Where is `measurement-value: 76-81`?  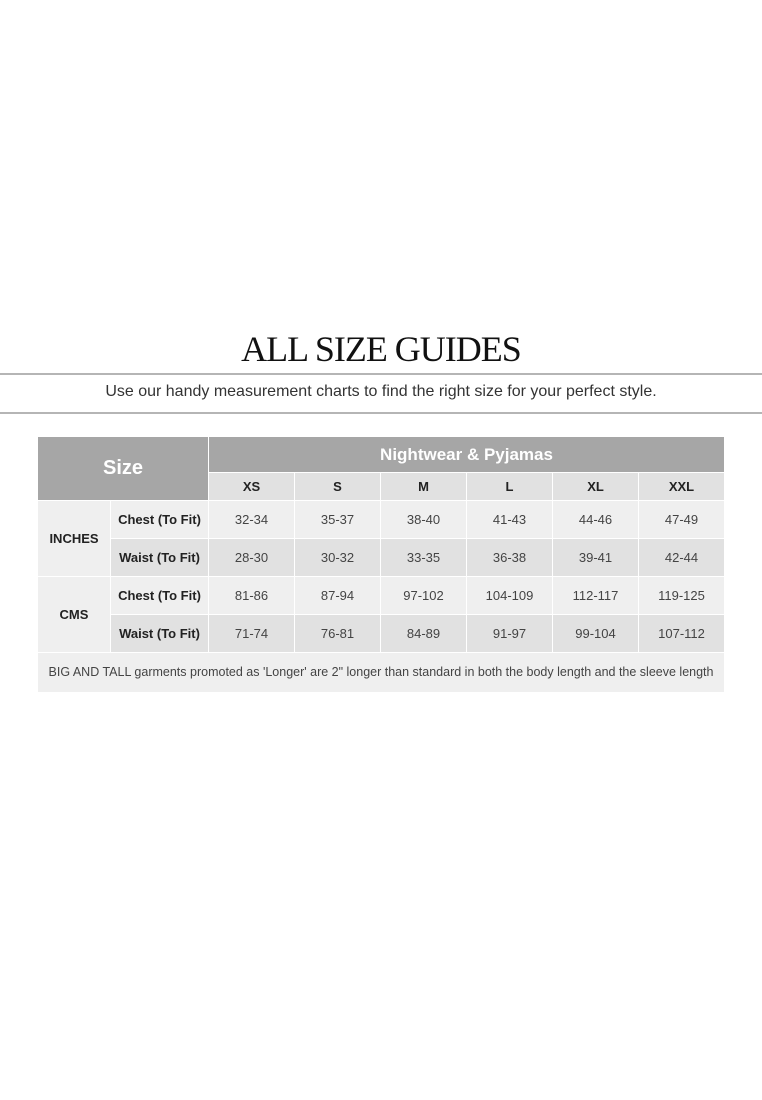 measurement-value: 76-81 is located at coordinates (337, 633).